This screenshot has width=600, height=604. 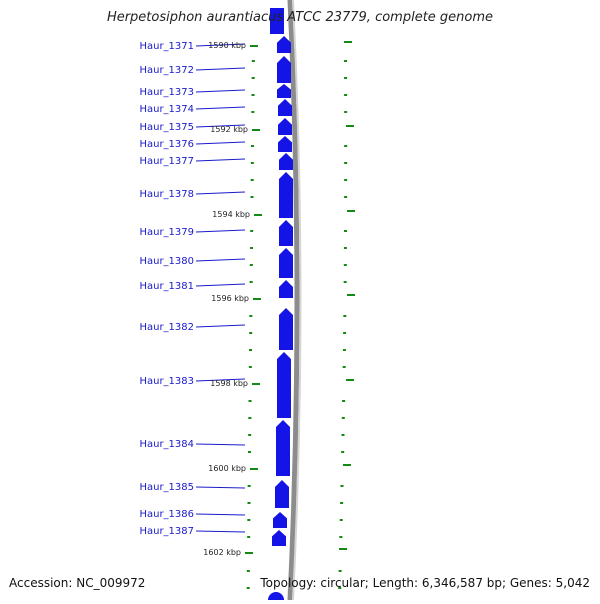 I want to click on gene-label: Haur_1382, so click(x=166, y=327).